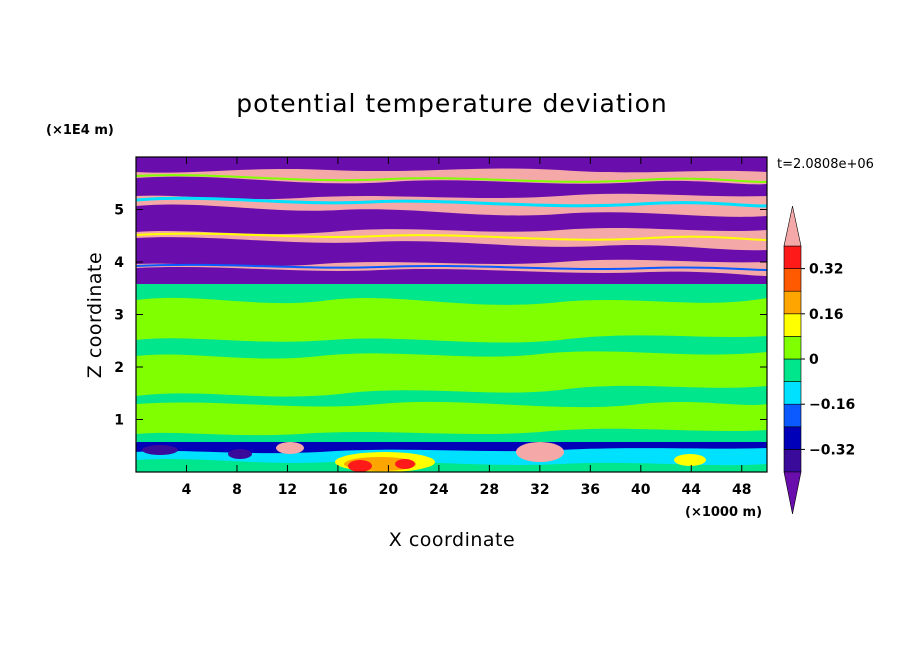 This screenshot has height=658, width=904. What do you see at coordinates (119, 368) in the screenshot?
I see `y-tick-label: 2` at bounding box center [119, 368].